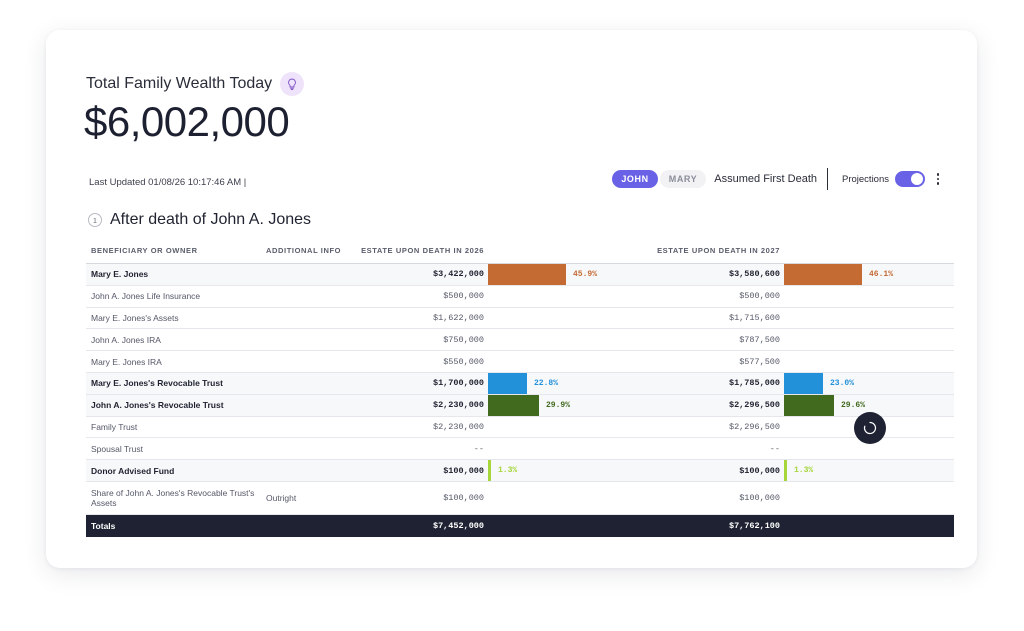 This screenshot has width=1024, height=631. Describe the element at coordinates (120, 274) in the screenshot. I see `beneficiary-name: Mary E. Jones` at that location.